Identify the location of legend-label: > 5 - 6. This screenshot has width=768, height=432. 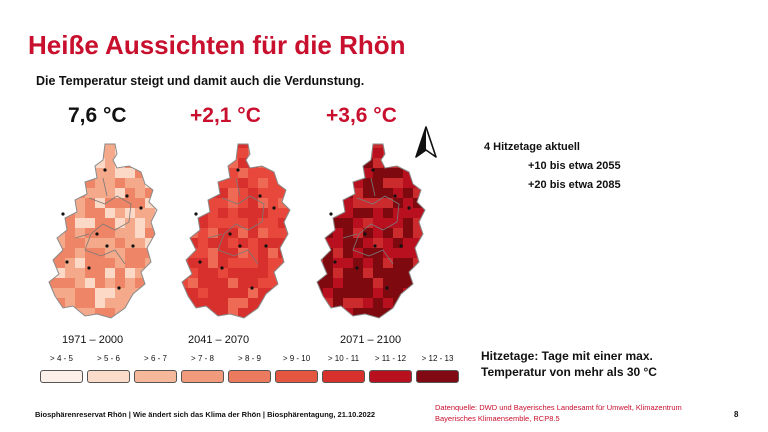
(108, 358).